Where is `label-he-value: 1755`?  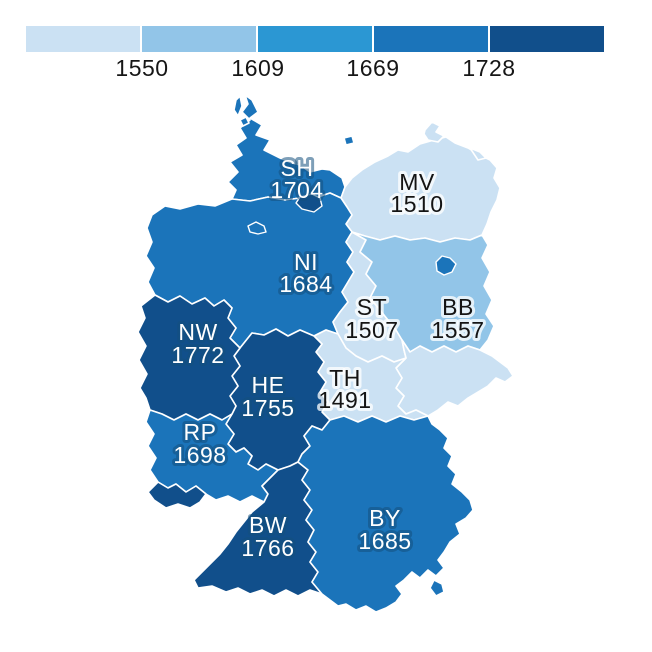
label-he-value: 1755 is located at coordinates (267, 408).